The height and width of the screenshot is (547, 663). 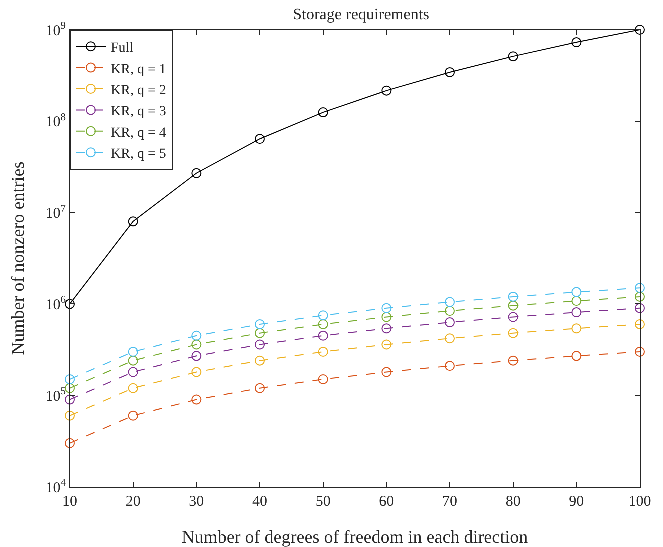 What do you see at coordinates (138, 154) in the screenshot?
I see `legend-label: KR, q = 5` at bounding box center [138, 154].